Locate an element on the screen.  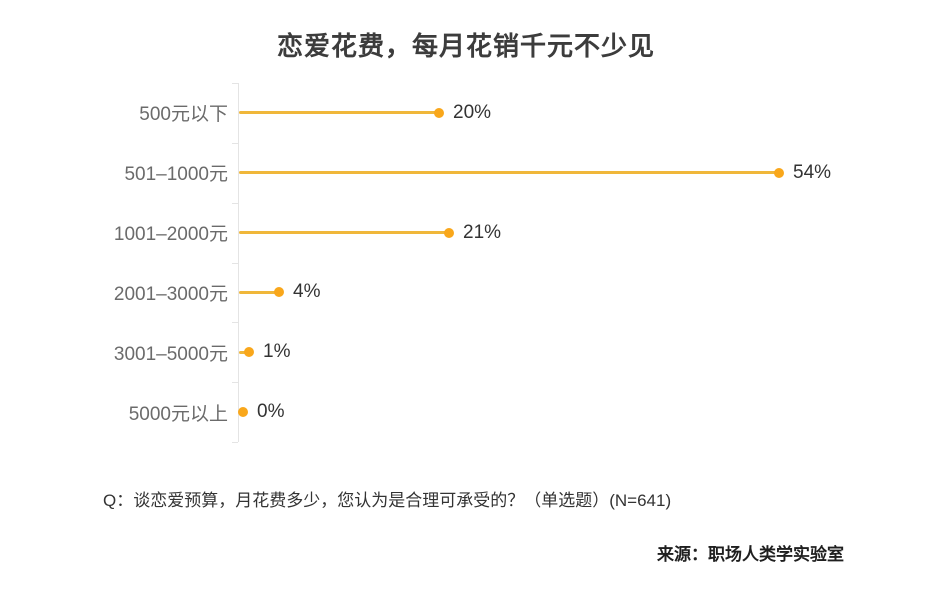
category-label: 5000元以上 is located at coordinates (178, 414).